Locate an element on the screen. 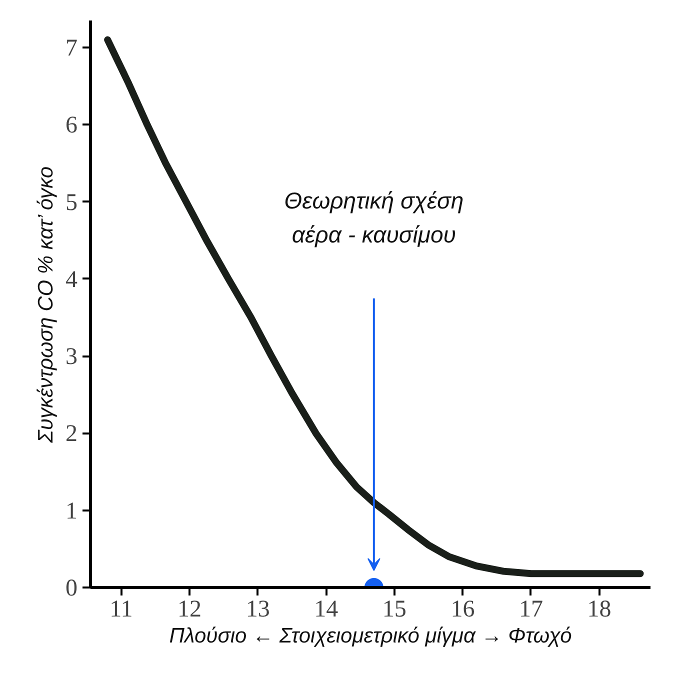 The height and width of the screenshot is (687, 680). y-tick-label: 4 is located at coordinates (72, 279).